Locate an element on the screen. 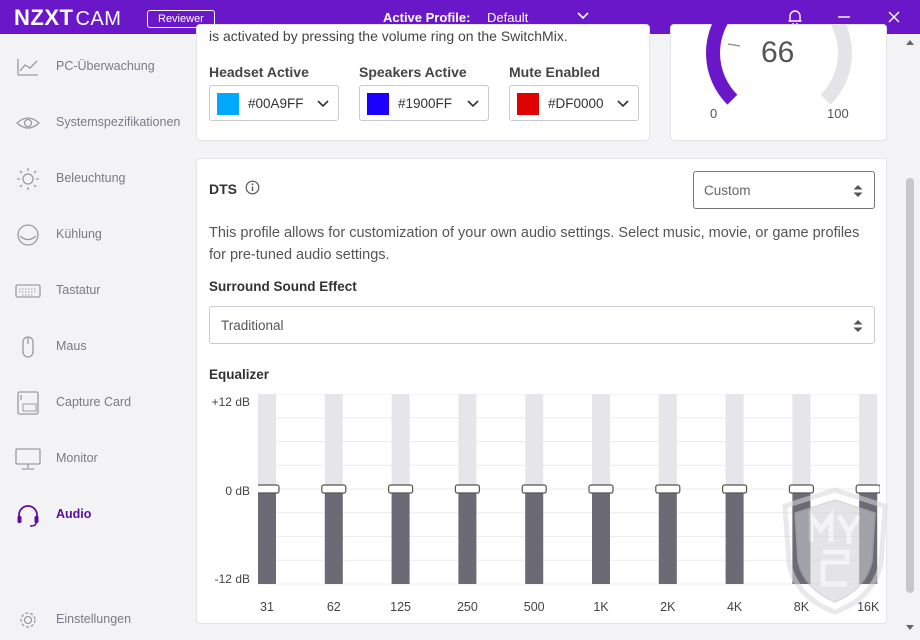 This screenshot has height=640, width=920. fan-icon is located at coordinates (28, 235).